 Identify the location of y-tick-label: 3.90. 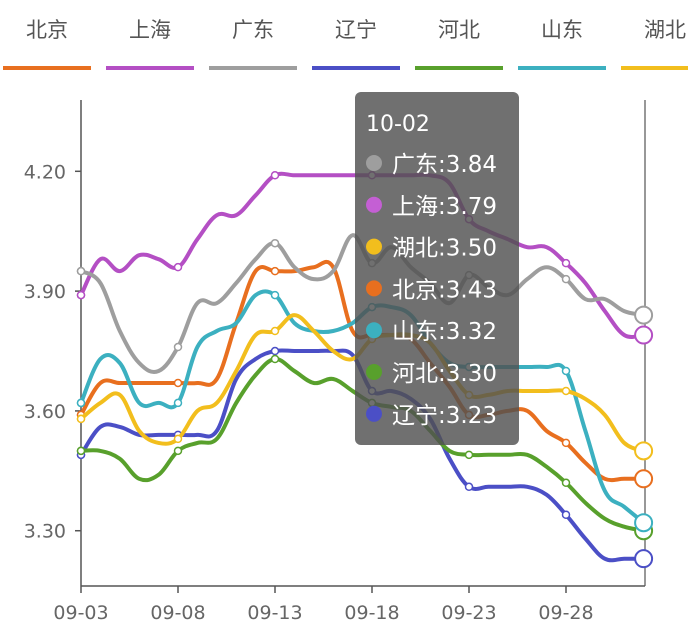
(45, 292).